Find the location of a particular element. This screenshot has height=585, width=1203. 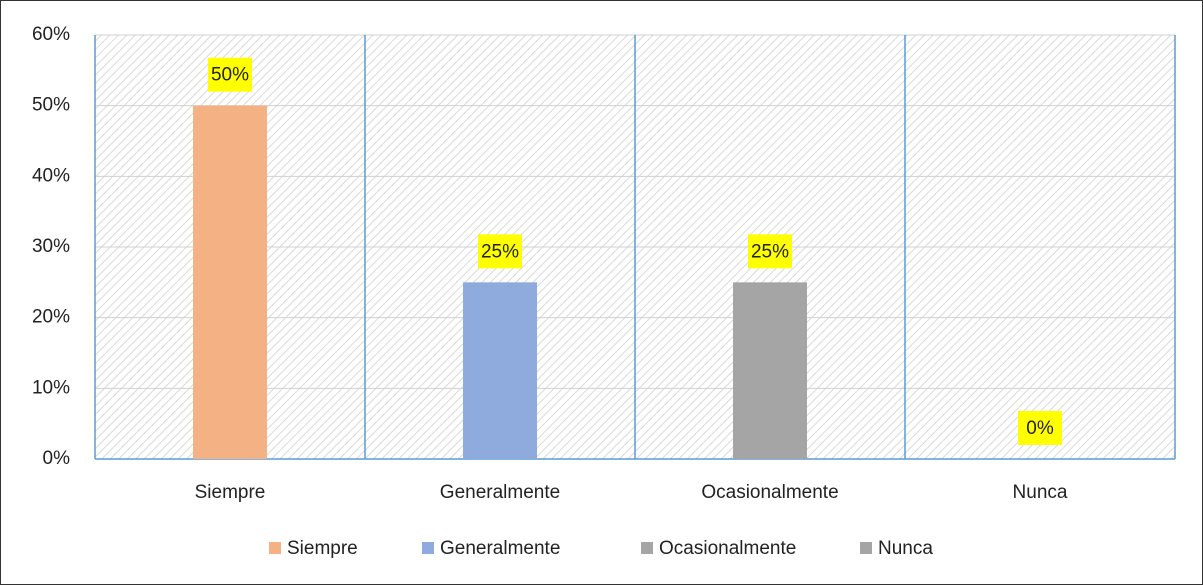

legend-label: Ocasionalmente is located at coordinates (727, 548).